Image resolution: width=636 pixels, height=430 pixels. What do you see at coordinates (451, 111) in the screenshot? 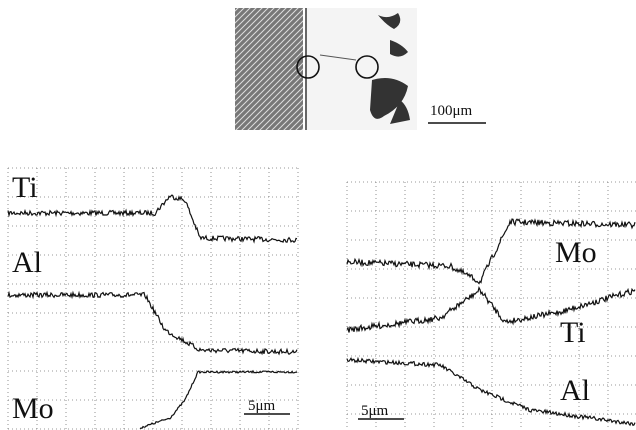
I see `scale-bar-label: 100μm` at bounding box center [451, 111].